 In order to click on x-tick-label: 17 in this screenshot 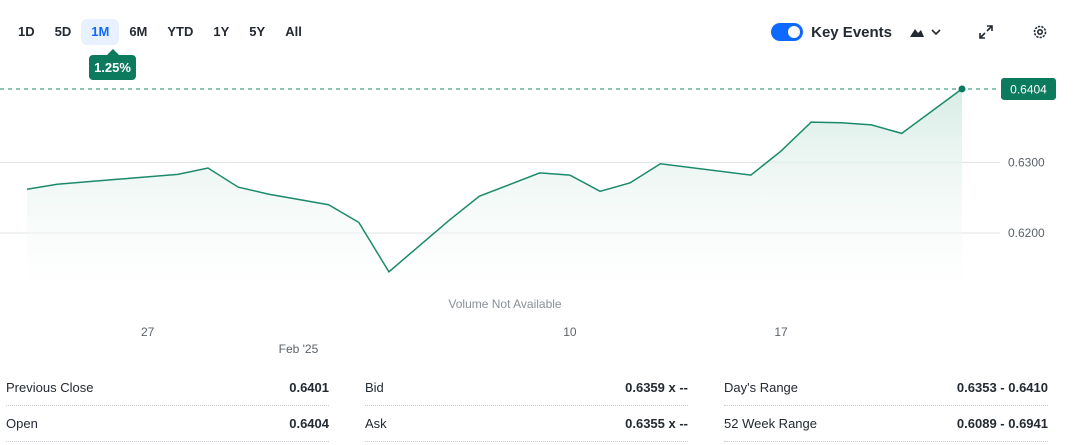, I will do `click(781, 332)`.